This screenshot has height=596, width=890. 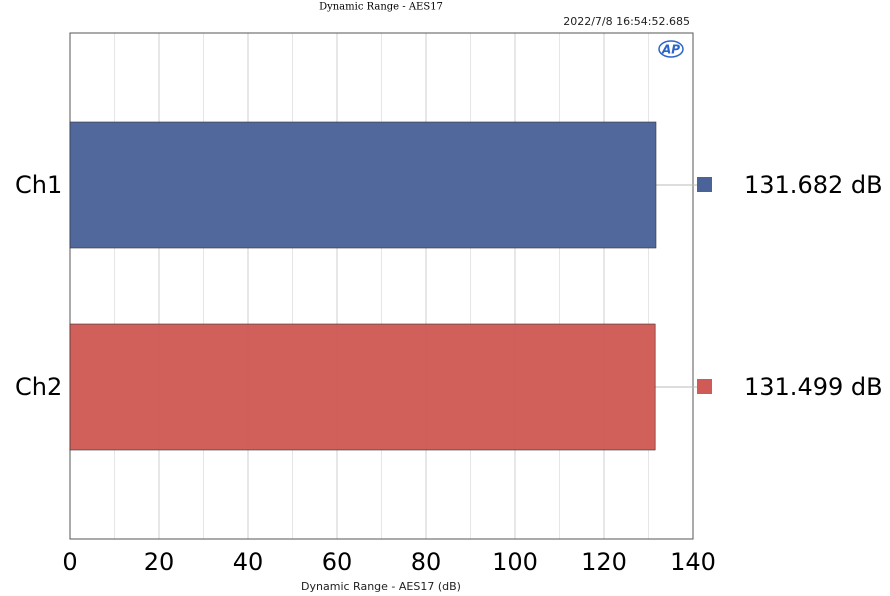 What do you see at coordinates (159, 562) in the screenshot?
I see `x-tick-label: 20` at bounding box center [159, 562].